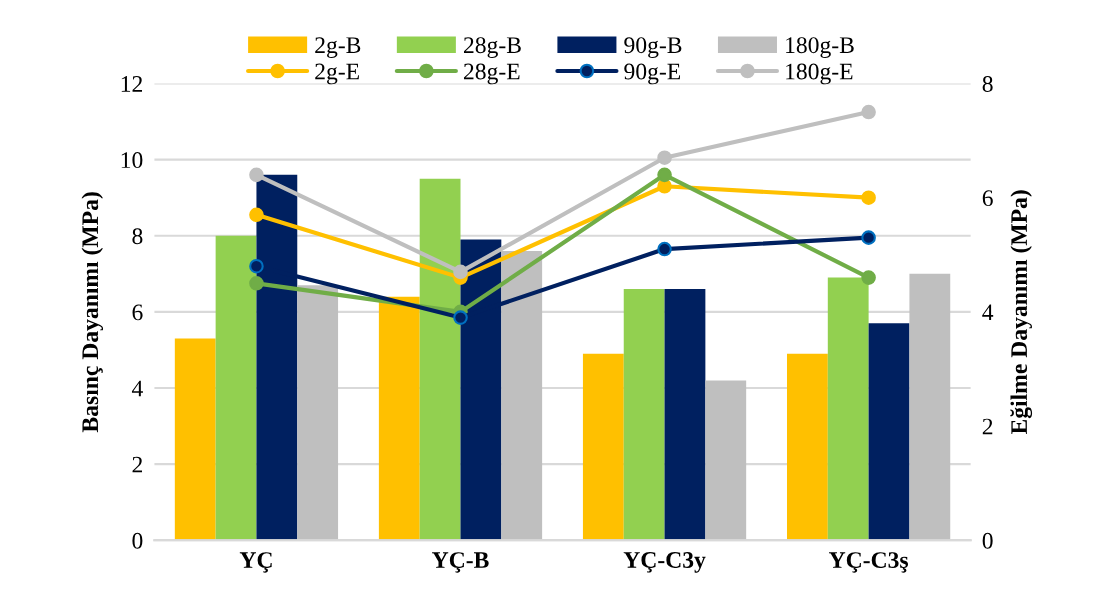  What do you see at coordinates (137, 540) in the screenshot?
I see `y-tick-label: 0` at bounding box center [137, 540].